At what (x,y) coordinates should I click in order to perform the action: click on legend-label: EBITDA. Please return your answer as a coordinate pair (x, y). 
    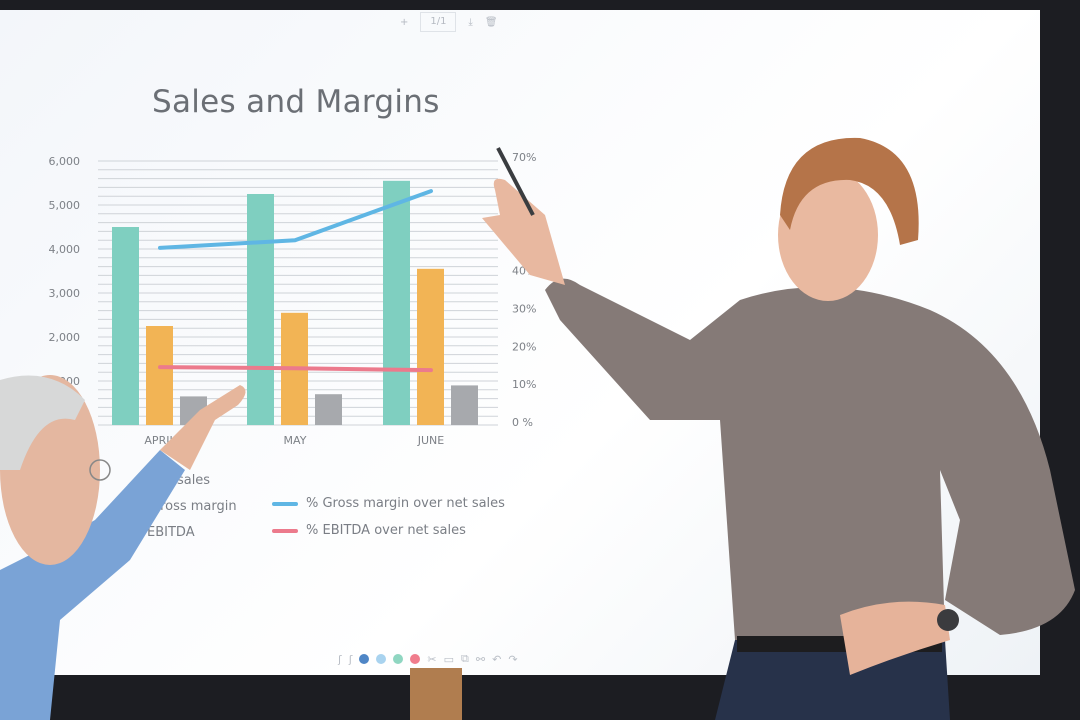
    Looking at the image, I should click on (171, 532).